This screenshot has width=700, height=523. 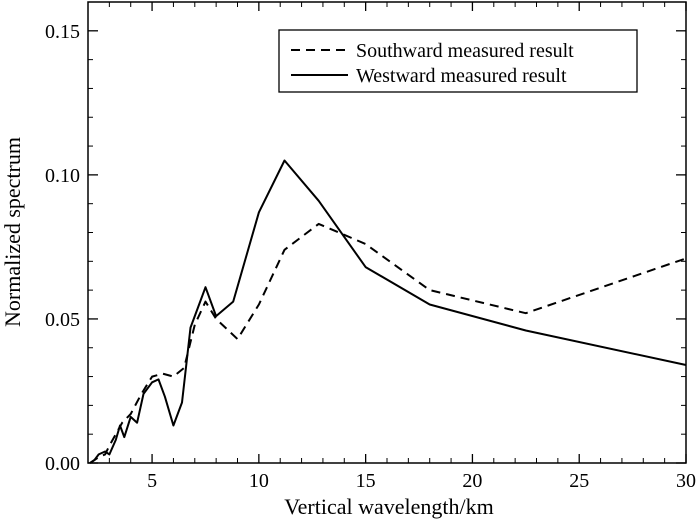 What do you see at coordinates (62, 464) in the screenshot?
I see `y-tick-label: 0.00` at bounding box center [62, 464].